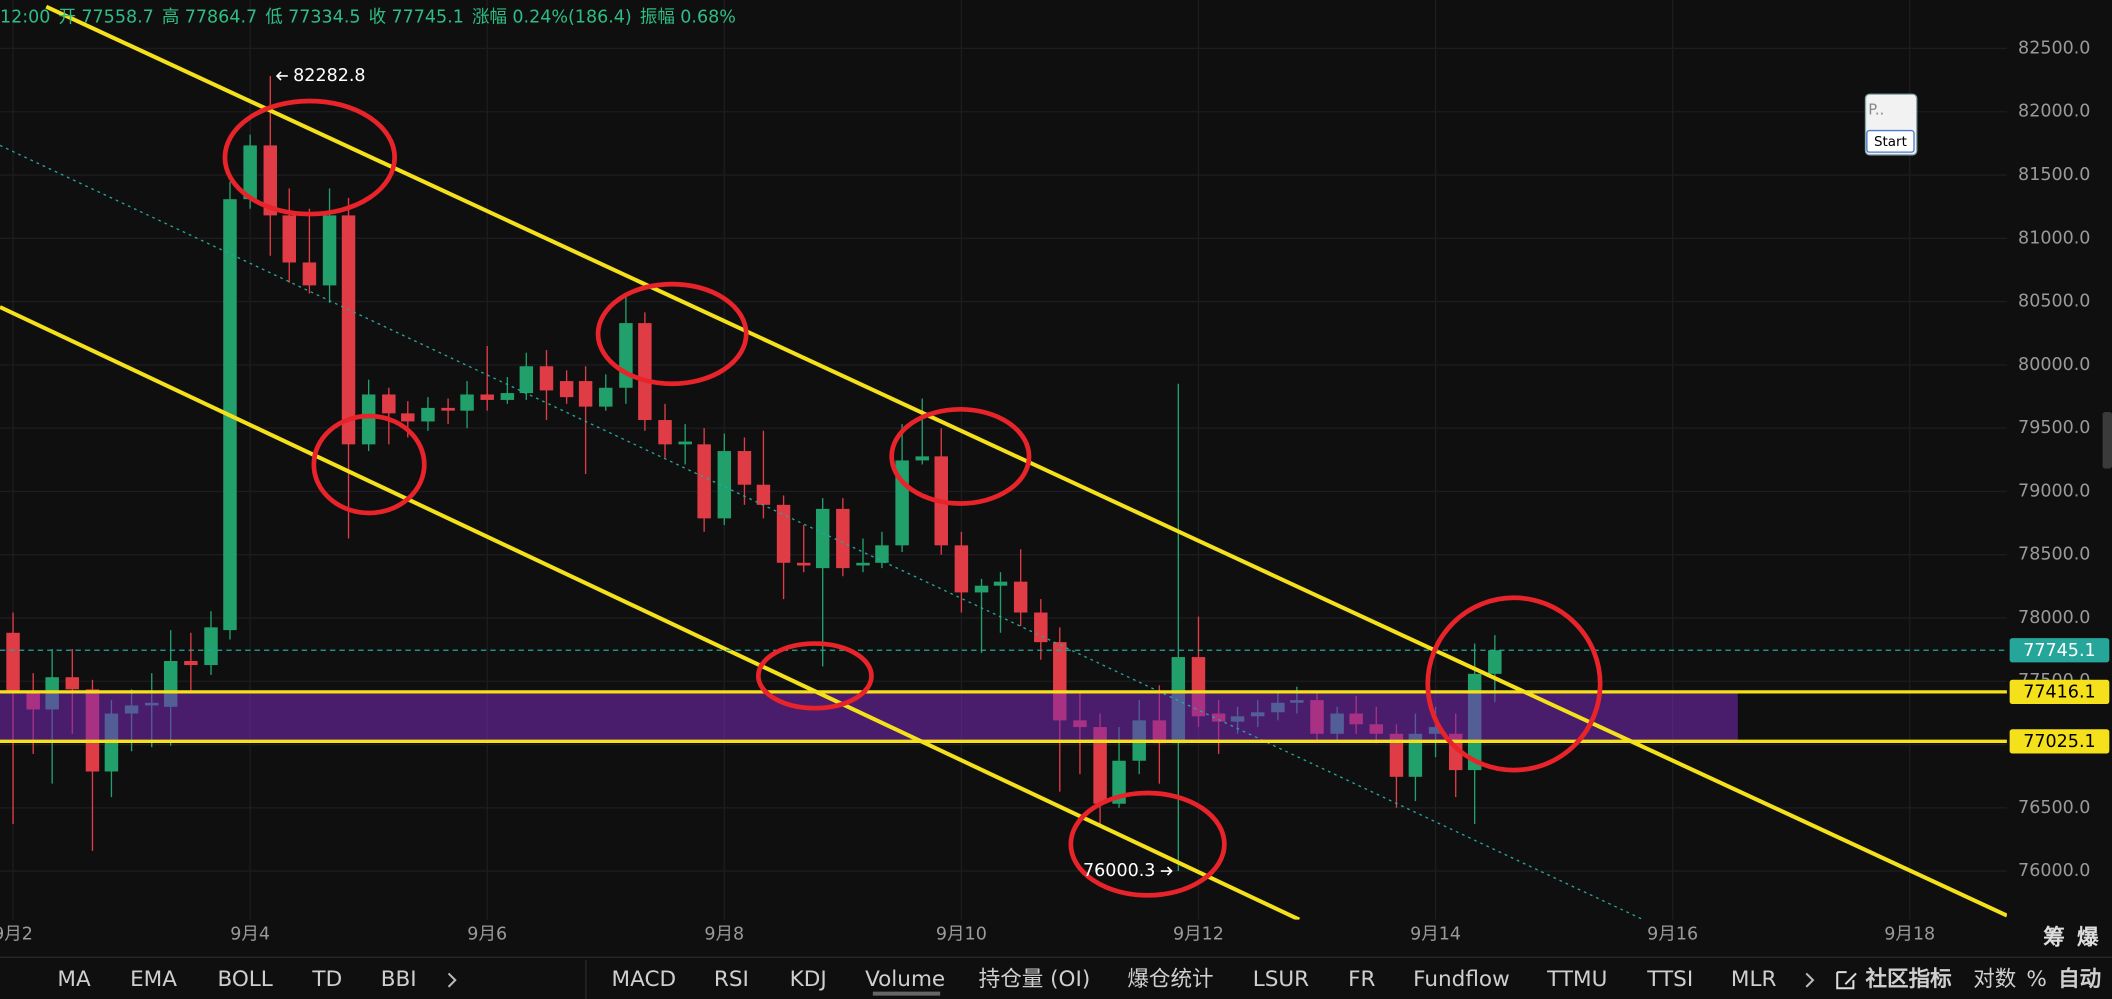  I want to click on header-label: 高, so click(171, 18).